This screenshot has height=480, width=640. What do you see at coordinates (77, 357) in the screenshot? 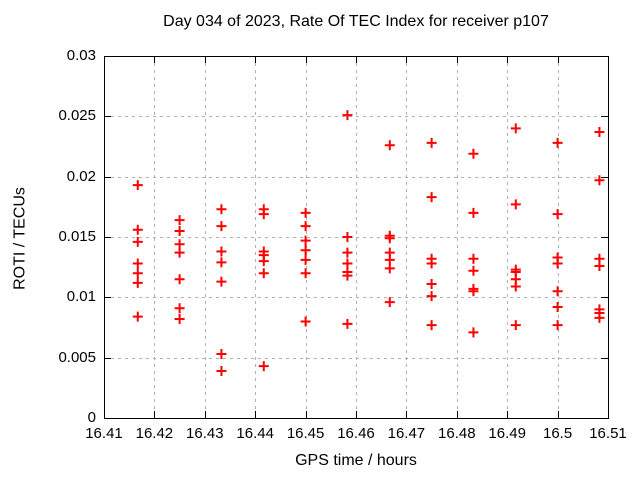
I see `y-tick-label: 0.005` at bounding box center [77, 357].